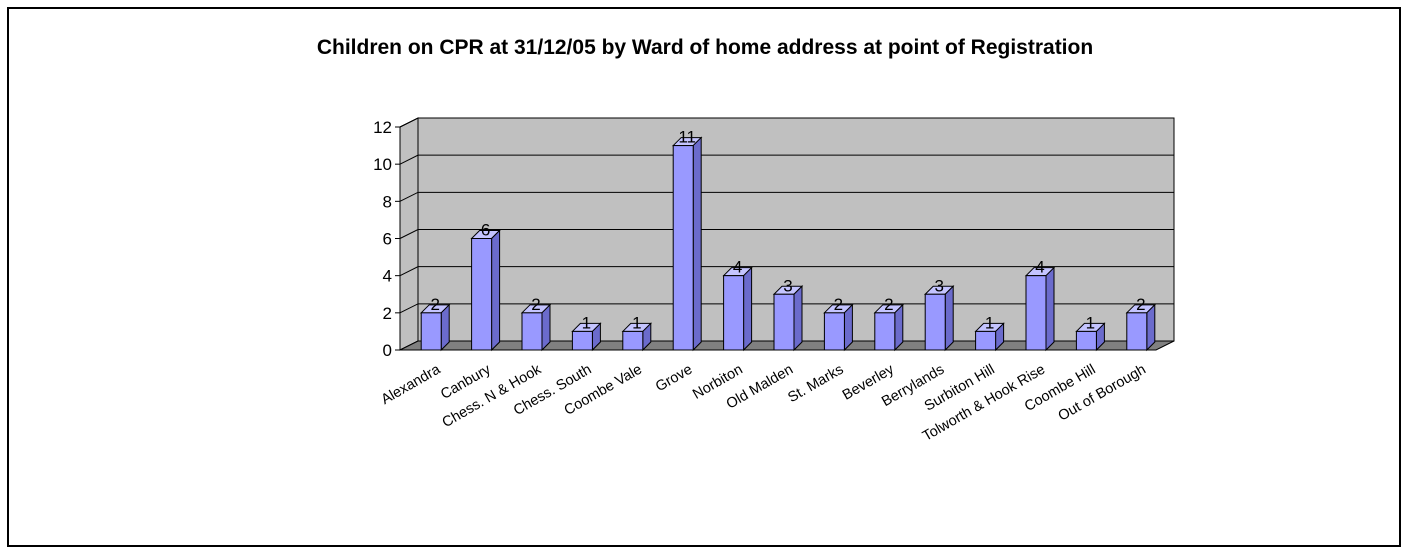  Describe the element at coordinates (1102, 393) in the screenshot. I see `x-tick-label: Out of Borough` at that location.